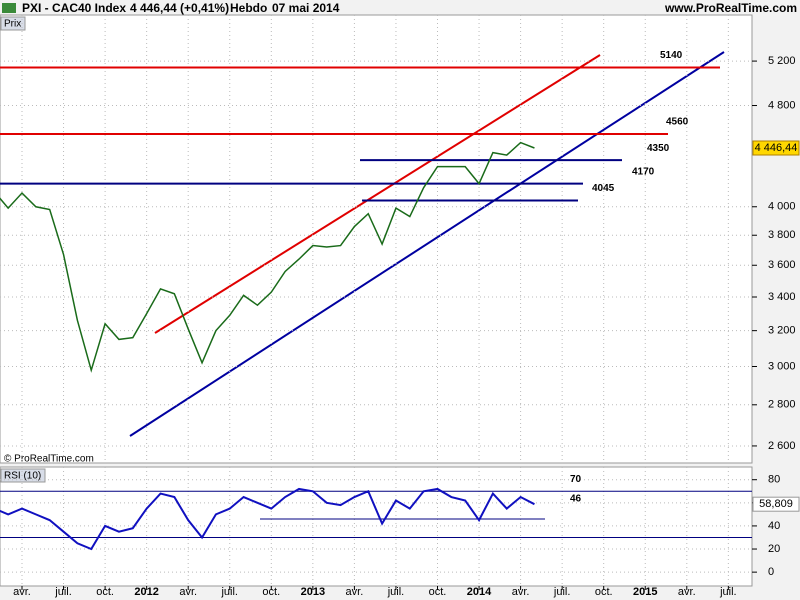 This screenshot has width=800, height=600. Describe the element at coordinates (49, 459) in the screenshot. I see `watermark: © ProRealTime.com` at that location.